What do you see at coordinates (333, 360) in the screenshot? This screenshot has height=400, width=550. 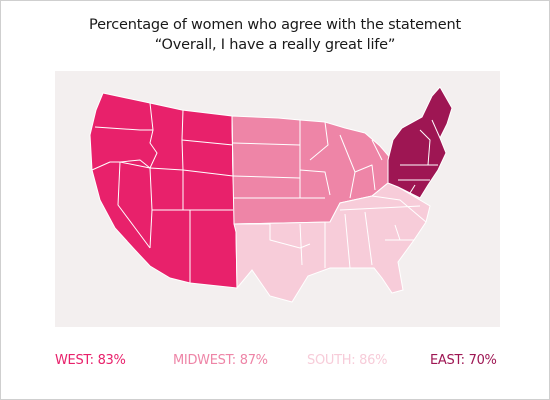 I see `legend-south-label: SOUTH` at bounding box center [333, 360].